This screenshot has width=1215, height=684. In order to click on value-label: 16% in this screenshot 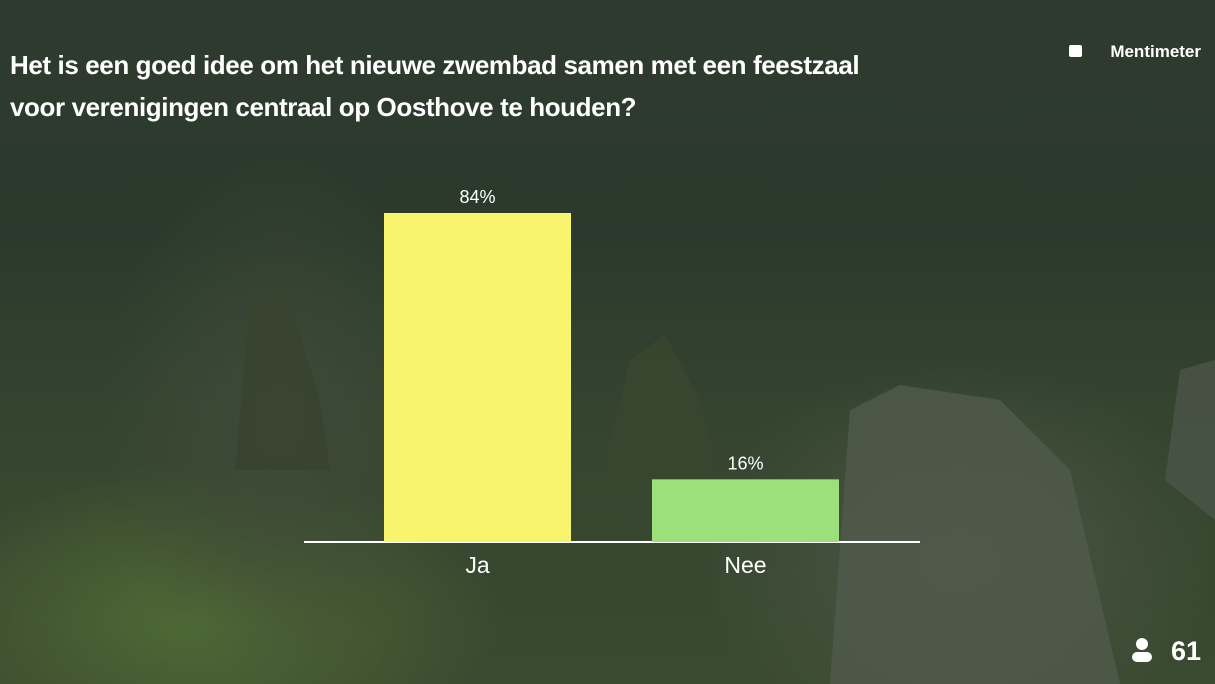, I will do `click(745, 463)`.